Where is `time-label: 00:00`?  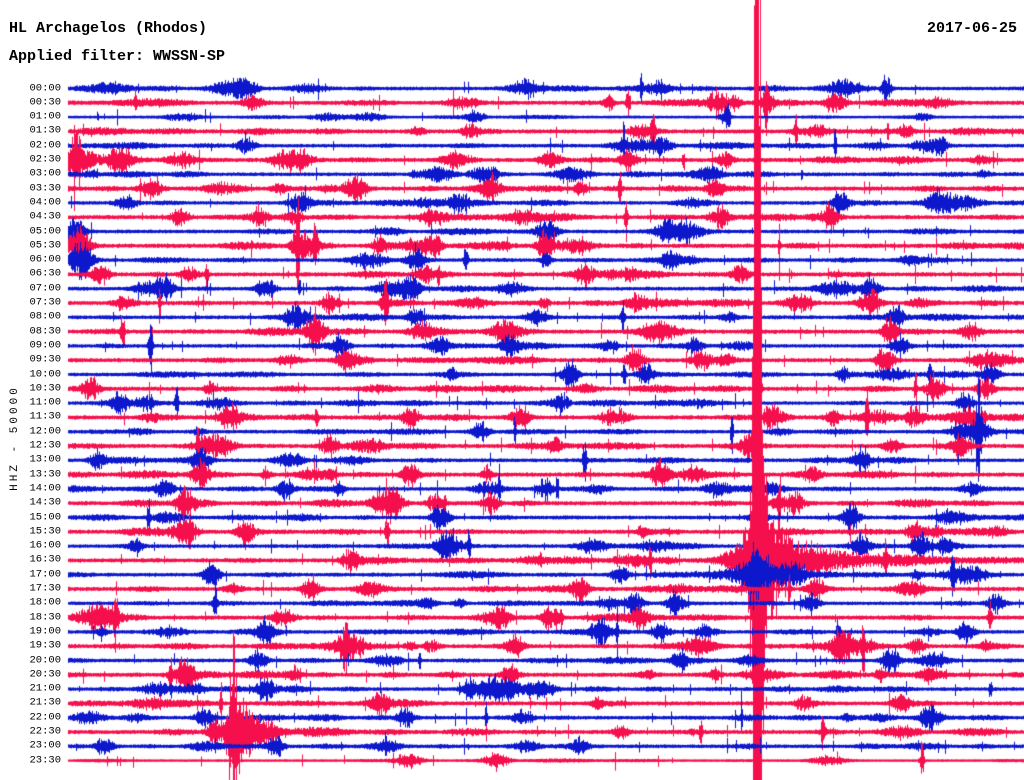 time-label: 00:00 is located at coordinates (45, 88).